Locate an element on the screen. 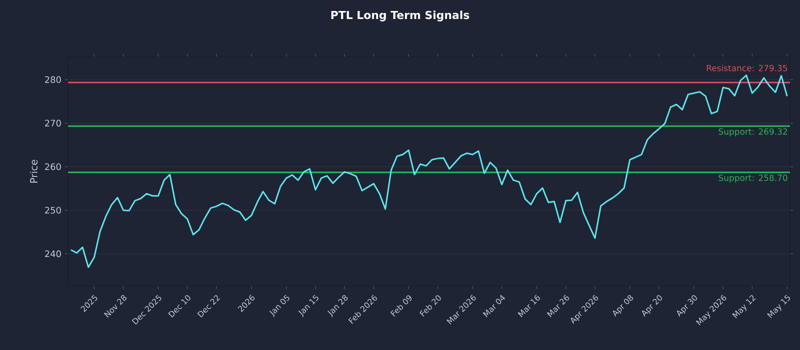 The width and height of the screenshot is (800, 350). ref-line-label: Support: 269.32 is located at coordinates (752, 132).